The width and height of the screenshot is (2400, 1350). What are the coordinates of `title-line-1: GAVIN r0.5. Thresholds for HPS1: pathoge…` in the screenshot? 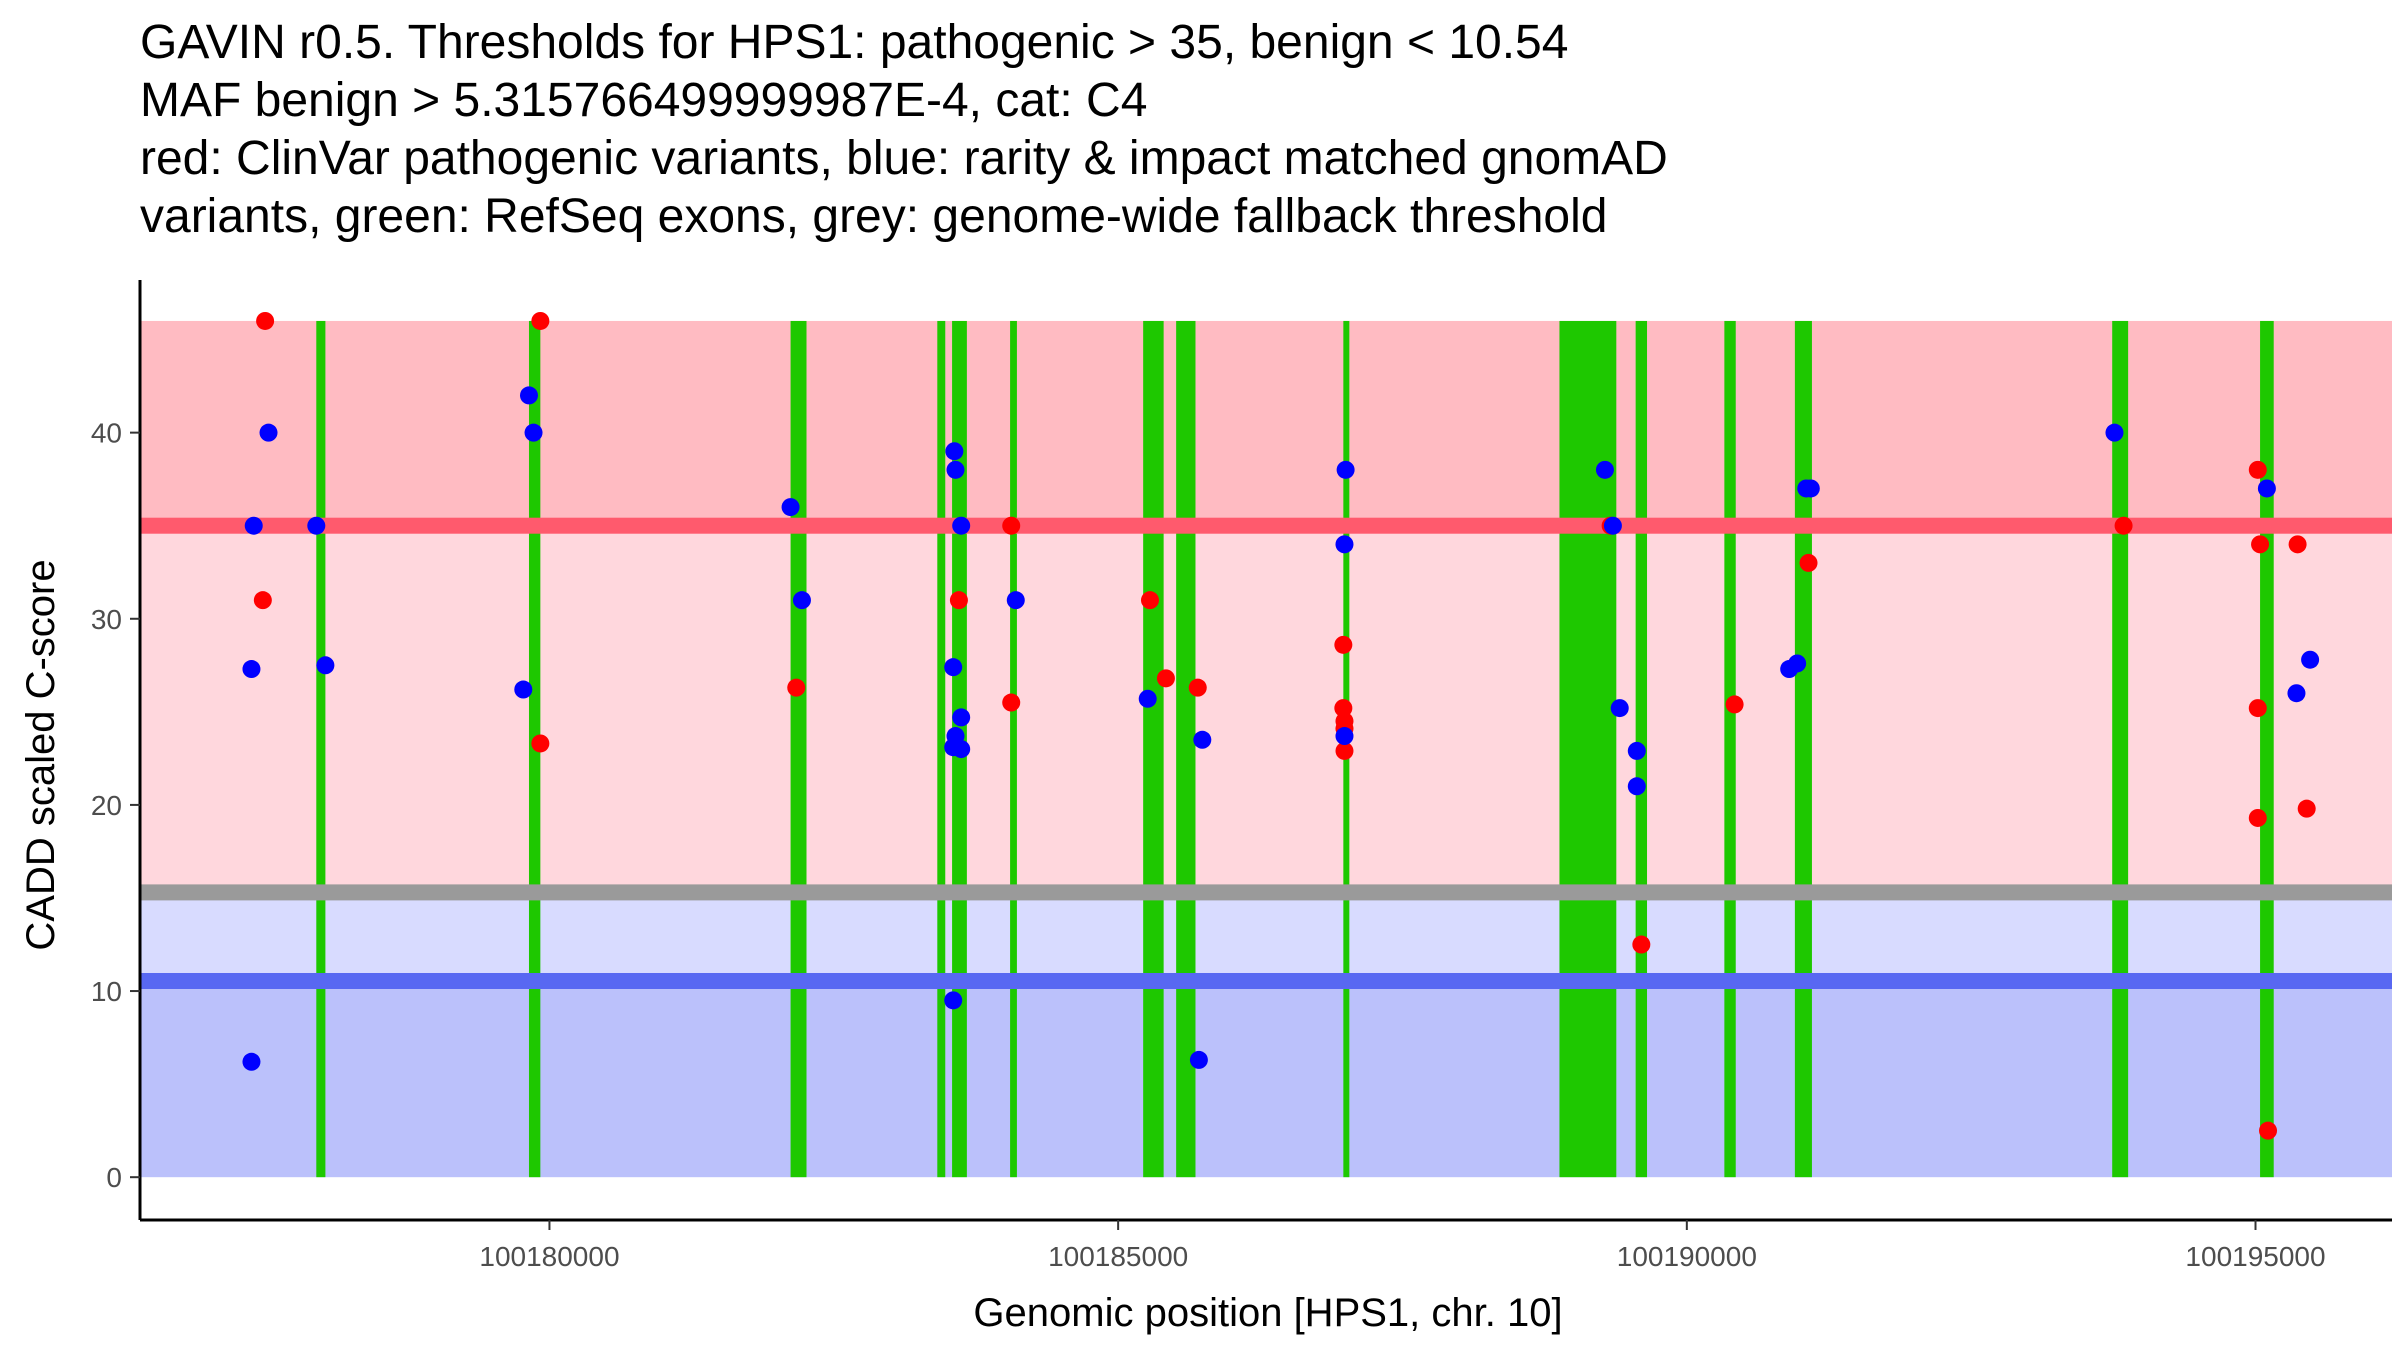 It's located at (854, 42).